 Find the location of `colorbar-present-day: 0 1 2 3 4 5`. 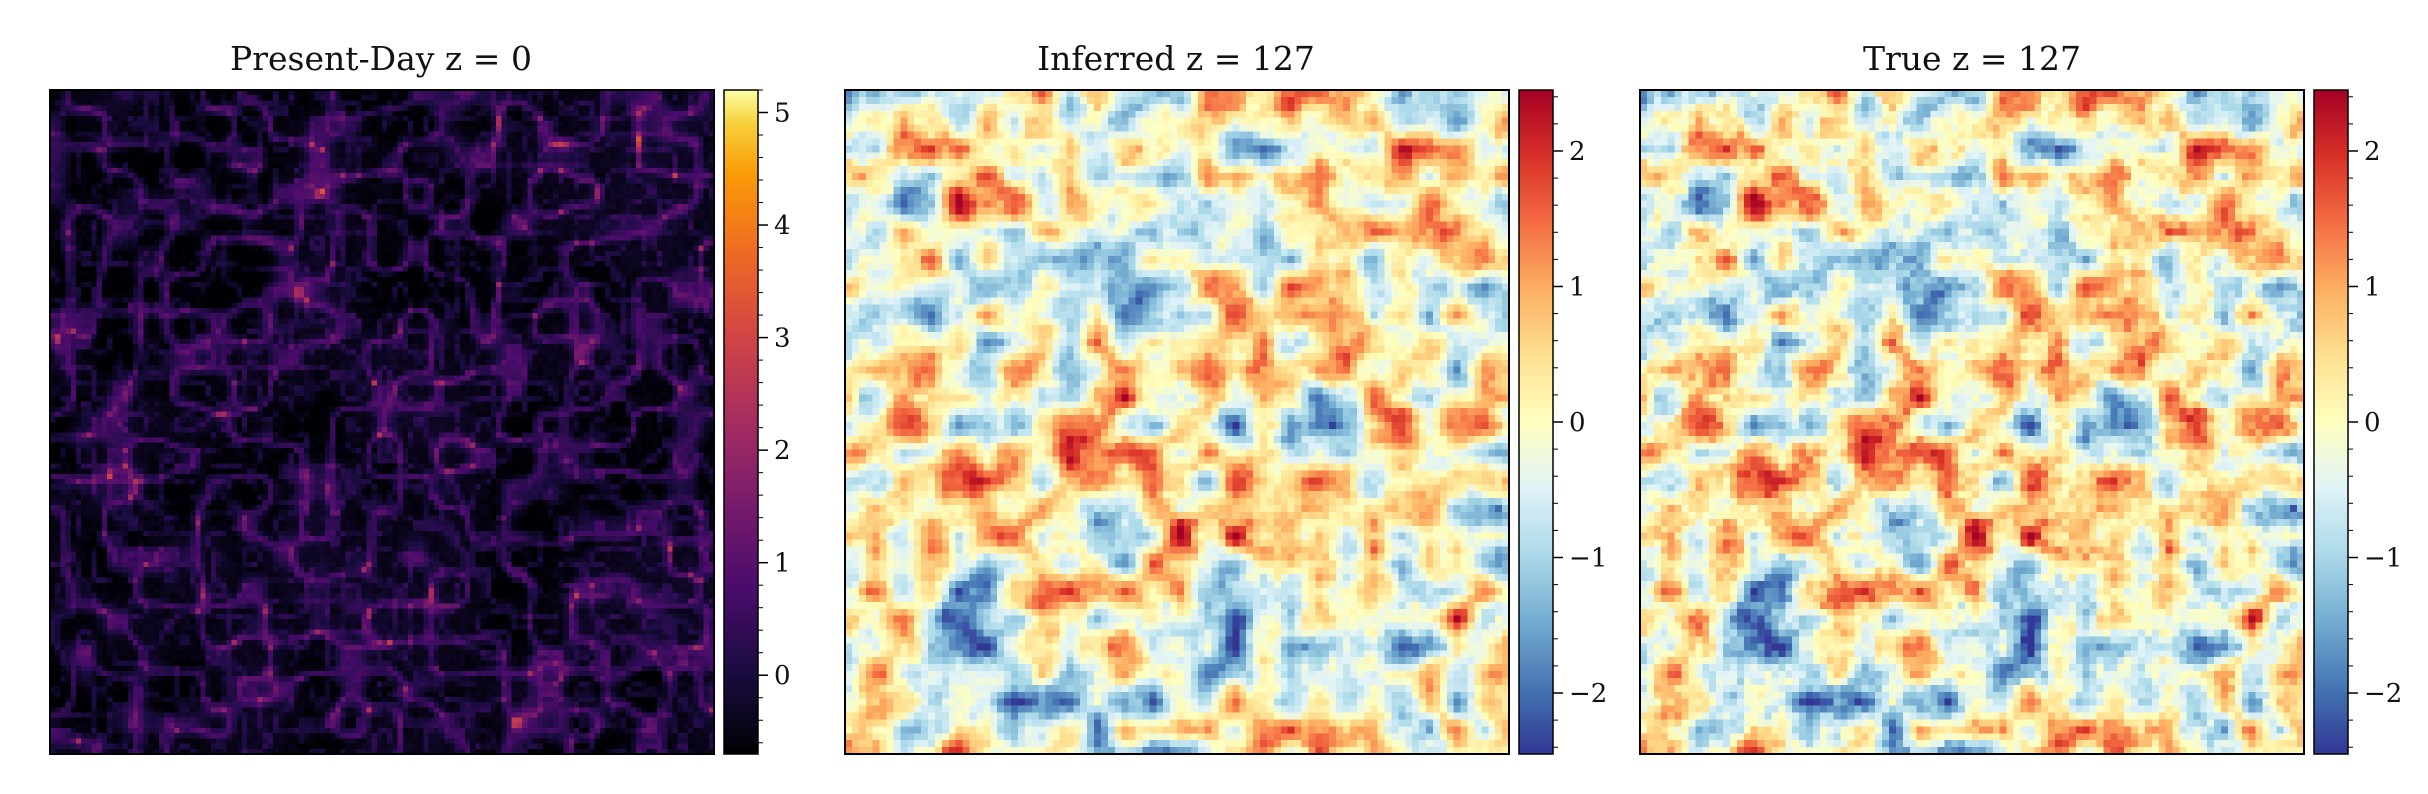

colorbar-present-day: 0 1 2 3 4 5 is located at coordinates (757, 422).